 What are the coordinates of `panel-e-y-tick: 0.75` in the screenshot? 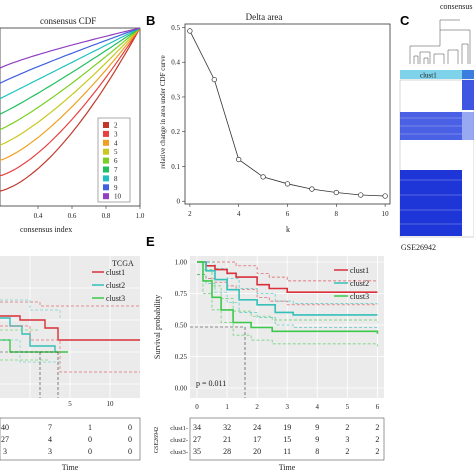 It's located at (181, 294).